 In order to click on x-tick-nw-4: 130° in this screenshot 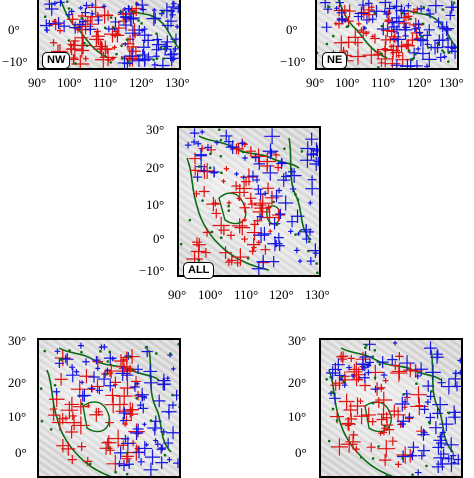, I will do `click(177, 82)`.